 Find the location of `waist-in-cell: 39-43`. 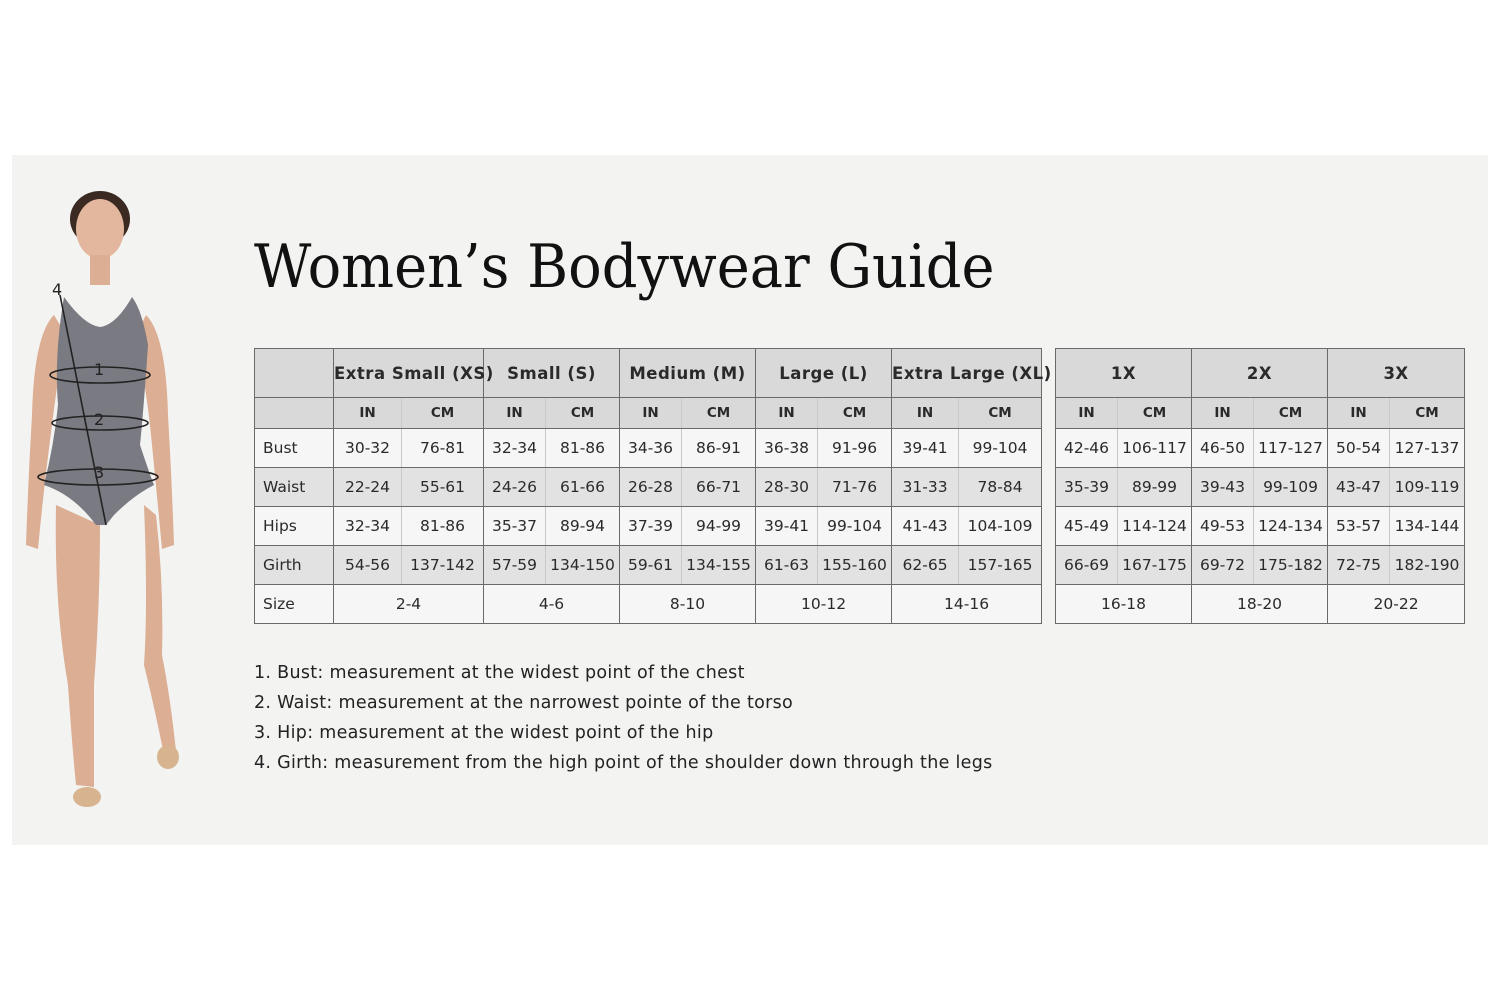

waist-in-cell: 39-43 is located at coordinates (1223, 487).